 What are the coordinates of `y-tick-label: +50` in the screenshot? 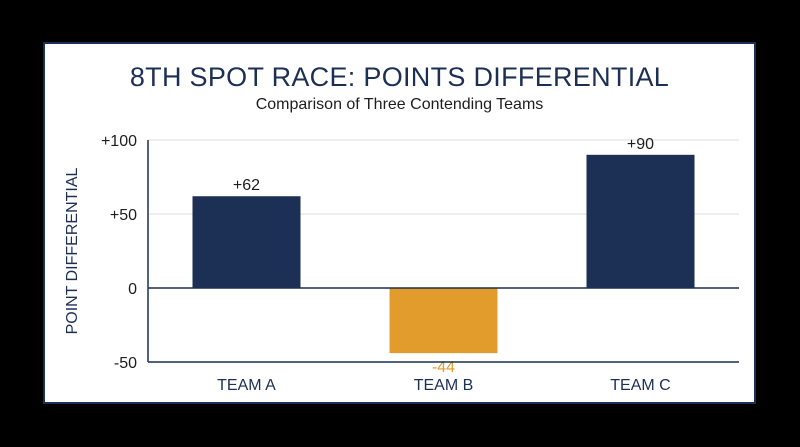 It's located at (123, 215).